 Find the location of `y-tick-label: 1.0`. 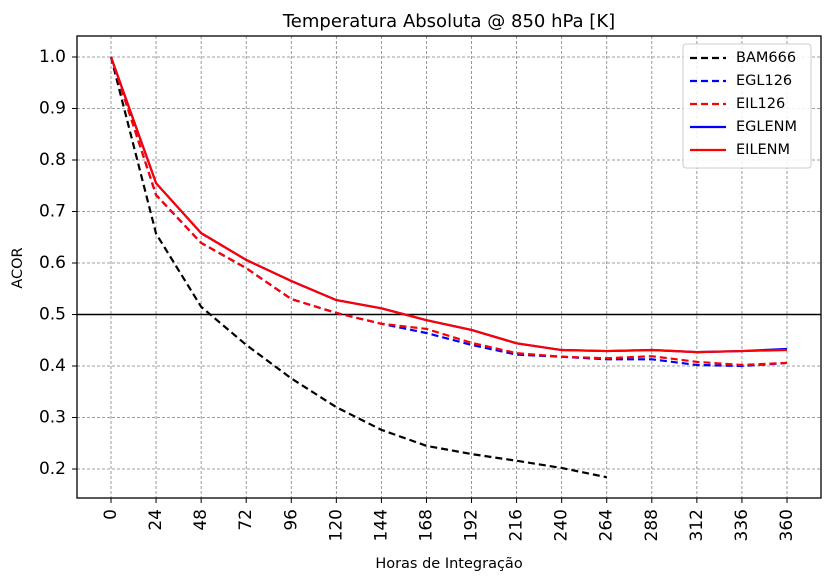

y-tick-label: 1.0 is located at coordinates (52, 57).